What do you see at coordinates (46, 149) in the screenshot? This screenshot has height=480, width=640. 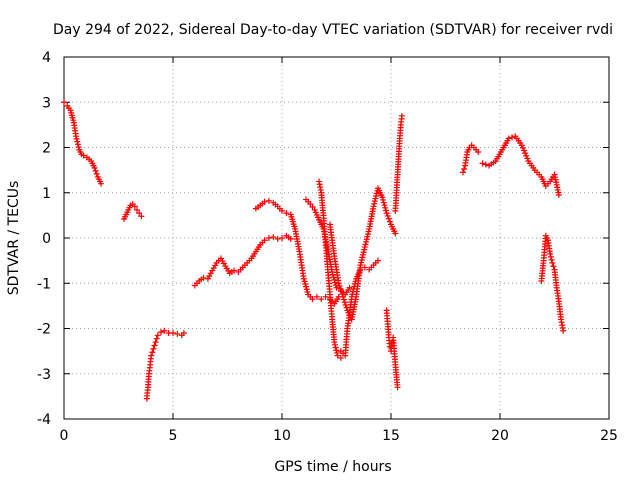 I see `y-tick-label: 2` at bounding box center [46, 149].